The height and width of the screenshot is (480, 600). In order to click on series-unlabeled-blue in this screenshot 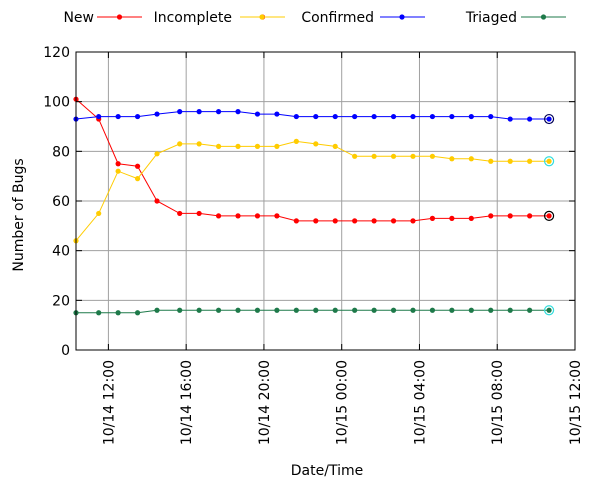, I will do `click(314, 117)`.